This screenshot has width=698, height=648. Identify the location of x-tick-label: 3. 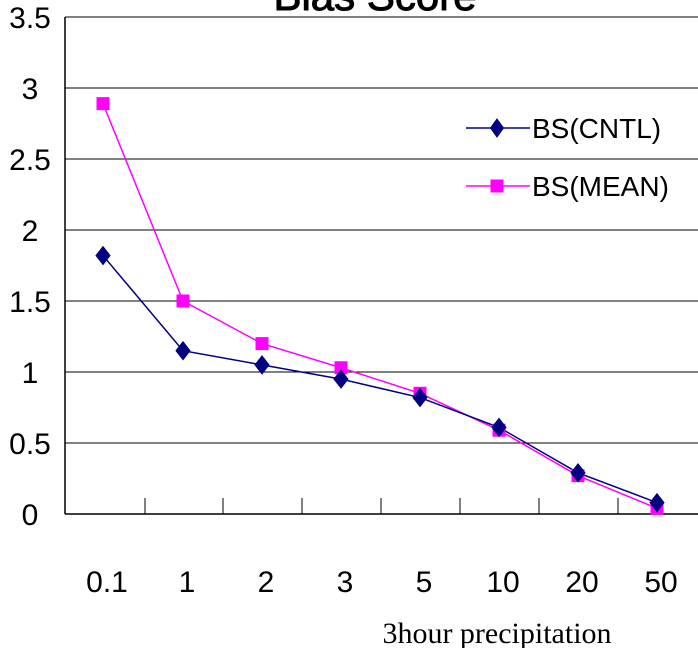
(345, 582).